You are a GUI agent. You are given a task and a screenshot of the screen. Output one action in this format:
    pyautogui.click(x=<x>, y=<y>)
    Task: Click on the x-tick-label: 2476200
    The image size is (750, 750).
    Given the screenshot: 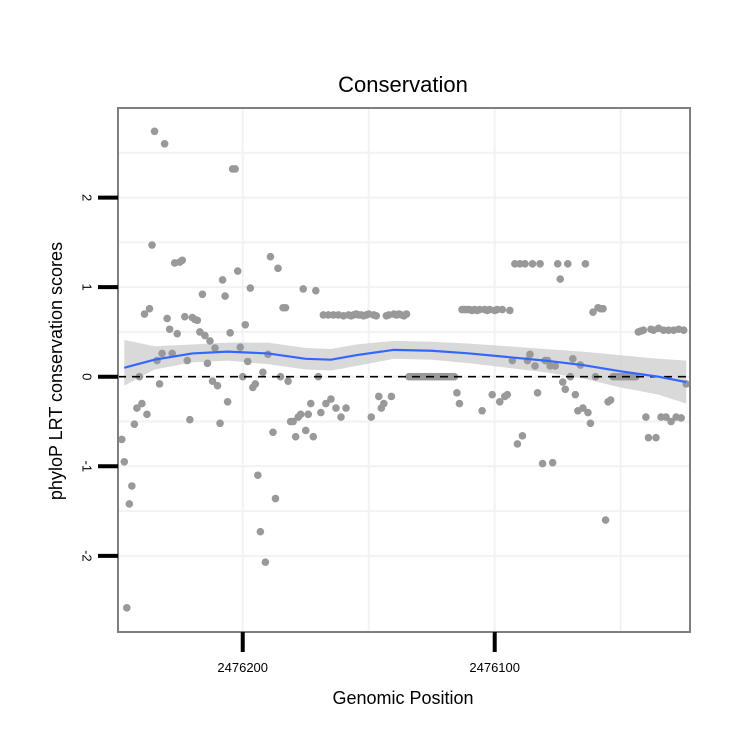 What is the action you would take?
    pyautogui.click(x=242, y=667)
    